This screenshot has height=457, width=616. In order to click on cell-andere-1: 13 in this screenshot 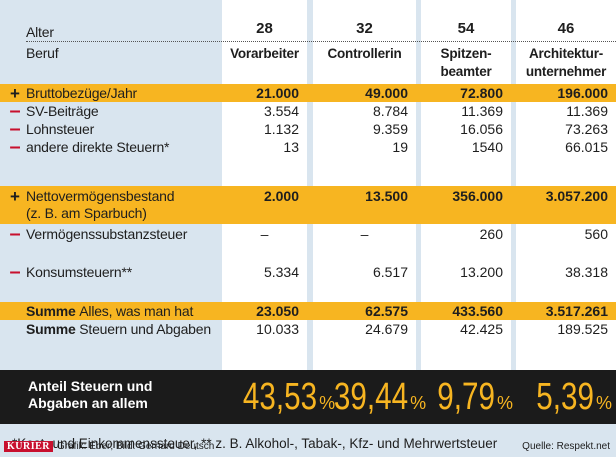, I will do `click(291, 147)`.